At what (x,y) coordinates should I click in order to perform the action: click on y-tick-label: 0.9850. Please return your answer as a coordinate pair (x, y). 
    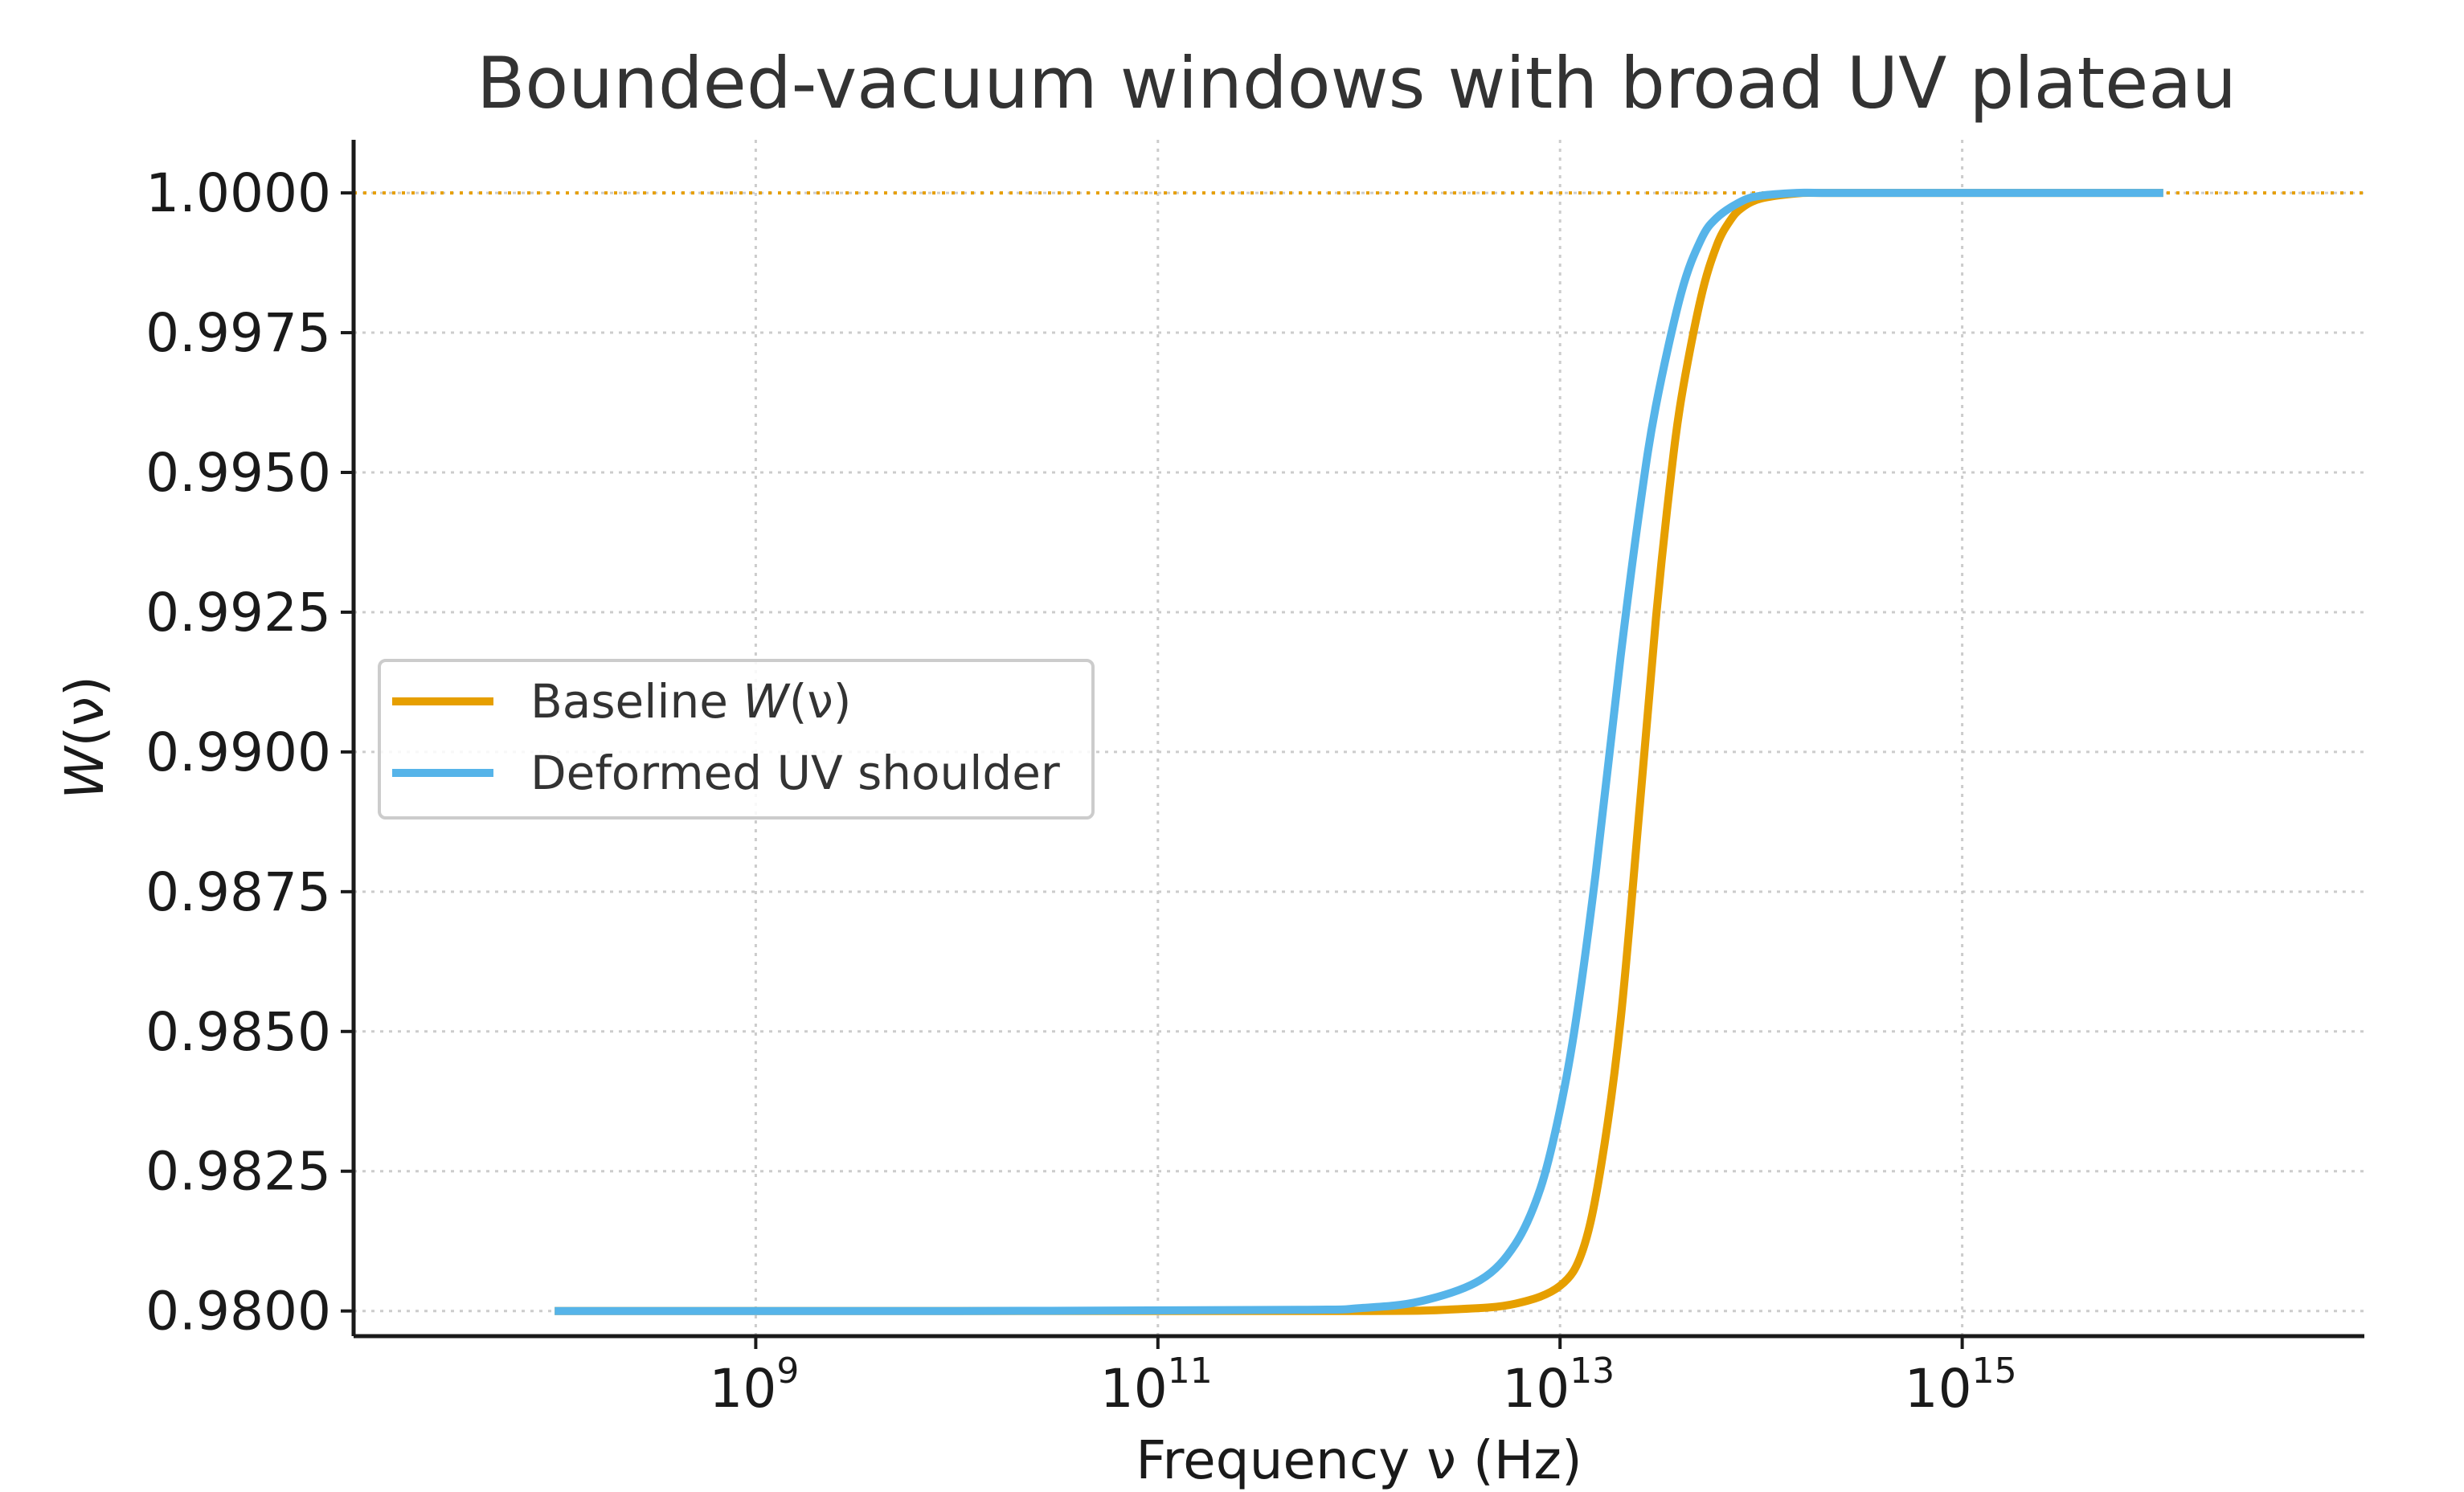
    Looking at the image, I should click on (238, 1032).